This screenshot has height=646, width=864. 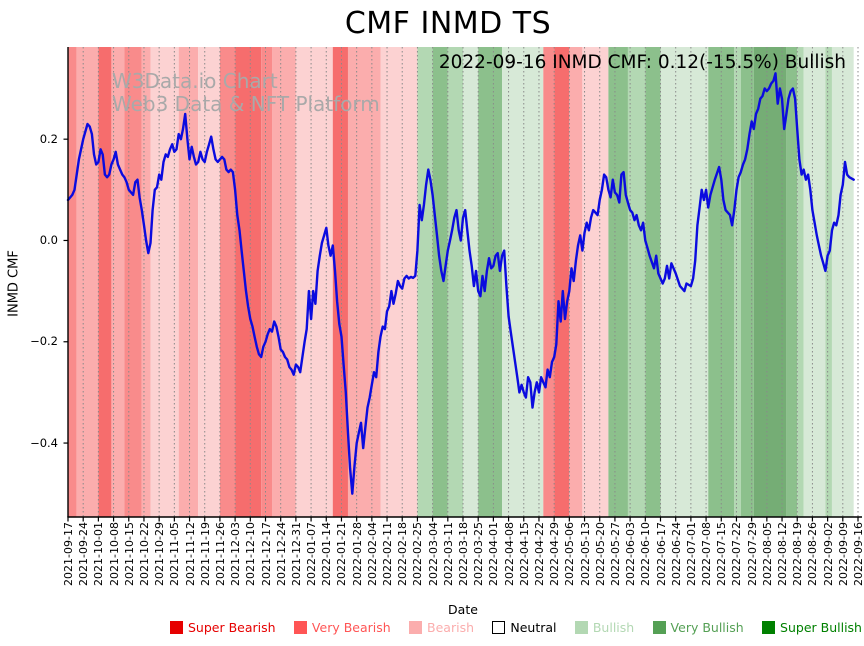 What do you see at coordinates (533, 627) in the screenshot?
I see `legend-label: Neutral` at bounding box center [533, 627].